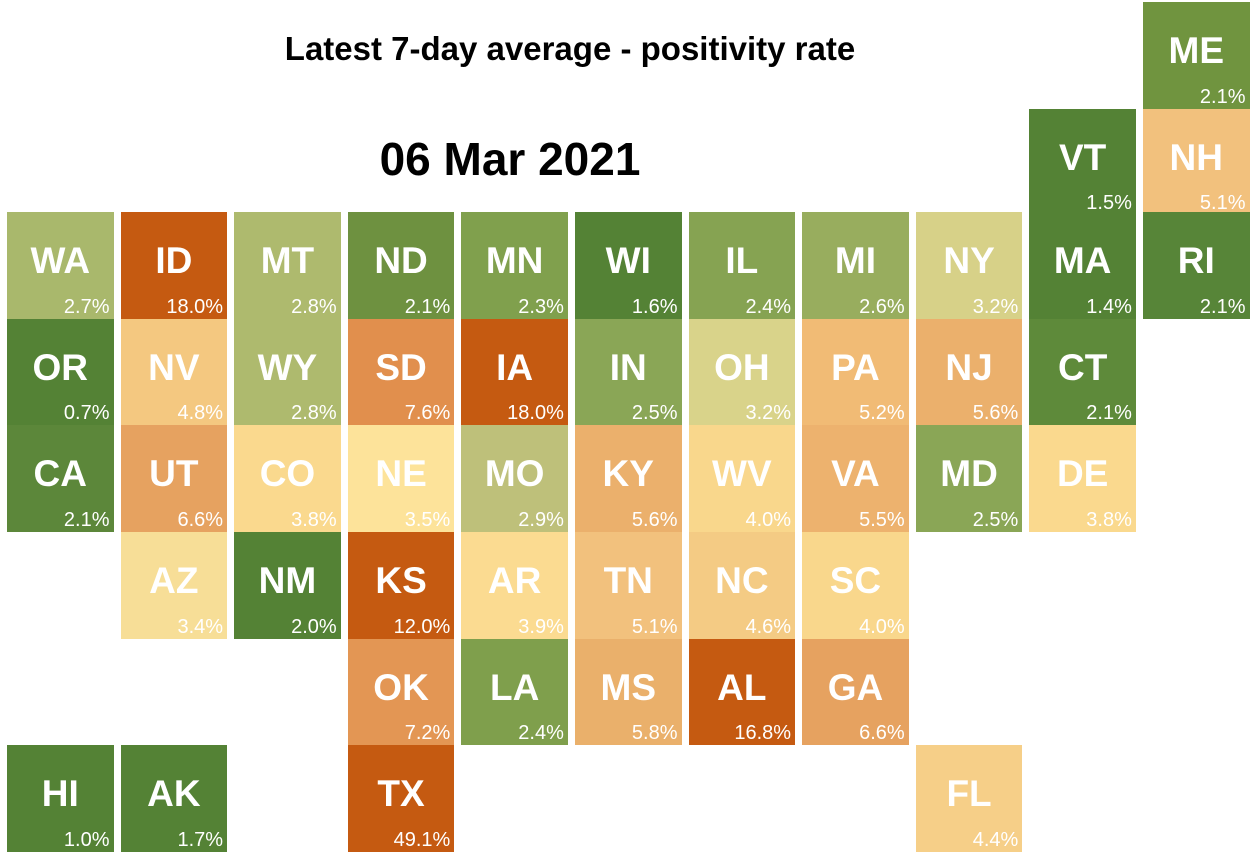  I want to click on positivity-rate-label: 16.8%, so click(763, 733).